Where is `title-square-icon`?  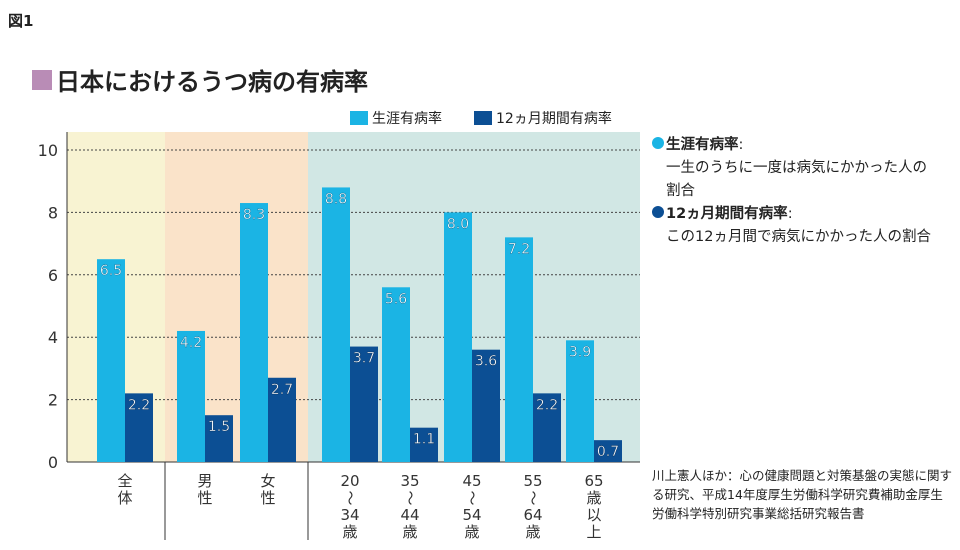 title-square-icon is located at coordinates (42, 79).